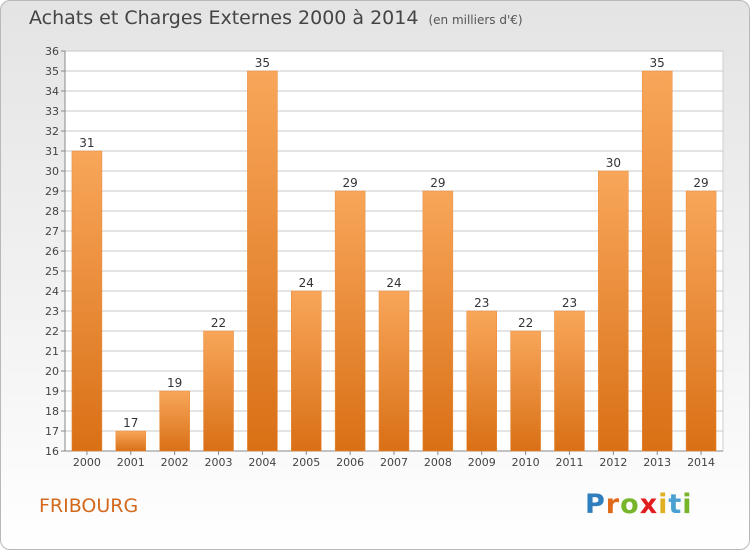  What do you see at coordinates (86, 143) in the screenshot?
I see `data-label: 31` at bounding box center [86, 143].